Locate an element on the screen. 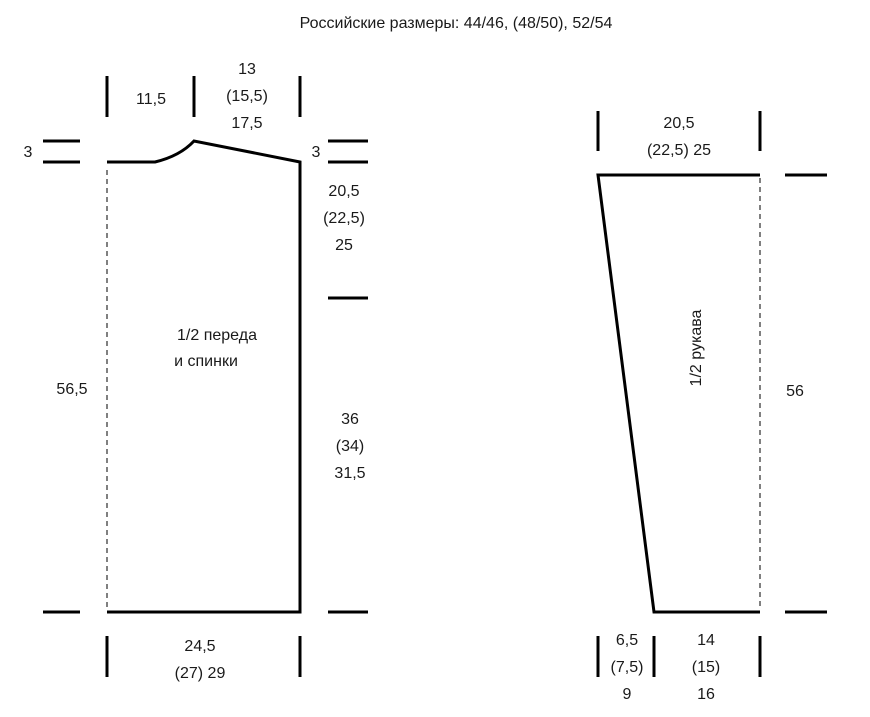  neck-width-label-3: 17,5 is located at coordinates (247, 123).